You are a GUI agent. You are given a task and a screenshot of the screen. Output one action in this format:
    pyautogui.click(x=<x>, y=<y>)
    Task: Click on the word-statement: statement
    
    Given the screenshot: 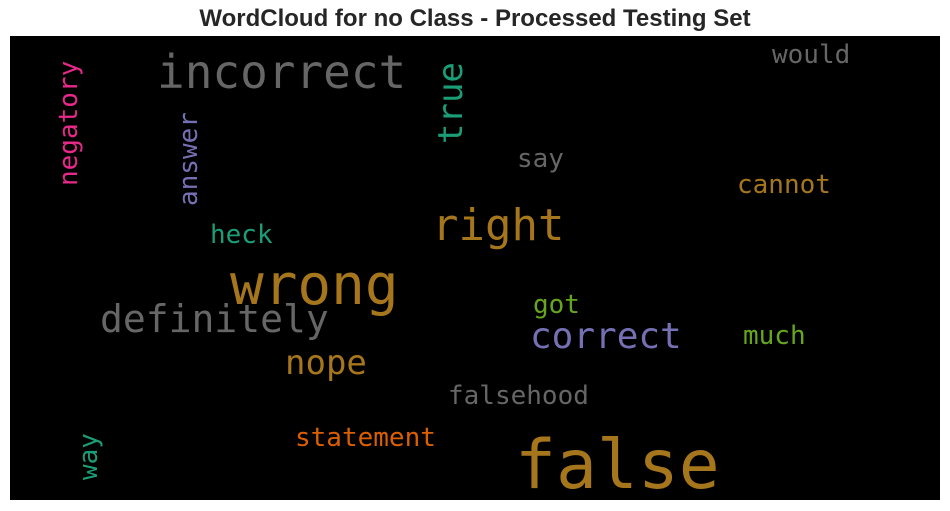 What is the action you would take?
    pyautogui.click(x=365, y=438)
    